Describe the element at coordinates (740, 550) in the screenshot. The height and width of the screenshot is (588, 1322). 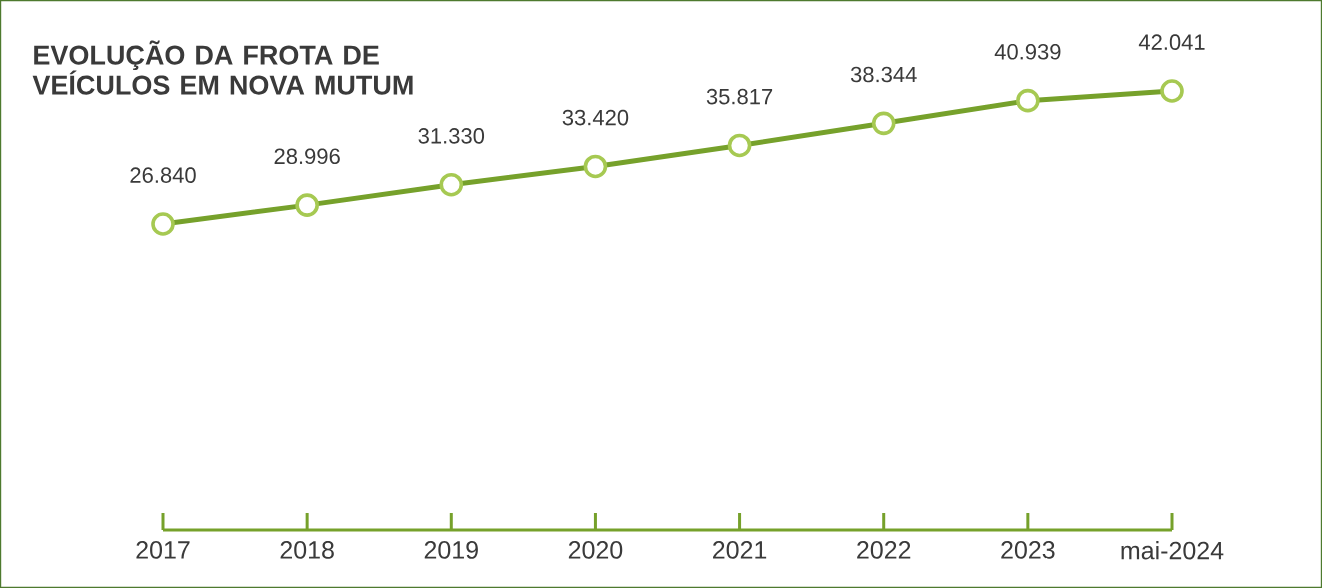
I see `x-tick-label: 2021` at that location.